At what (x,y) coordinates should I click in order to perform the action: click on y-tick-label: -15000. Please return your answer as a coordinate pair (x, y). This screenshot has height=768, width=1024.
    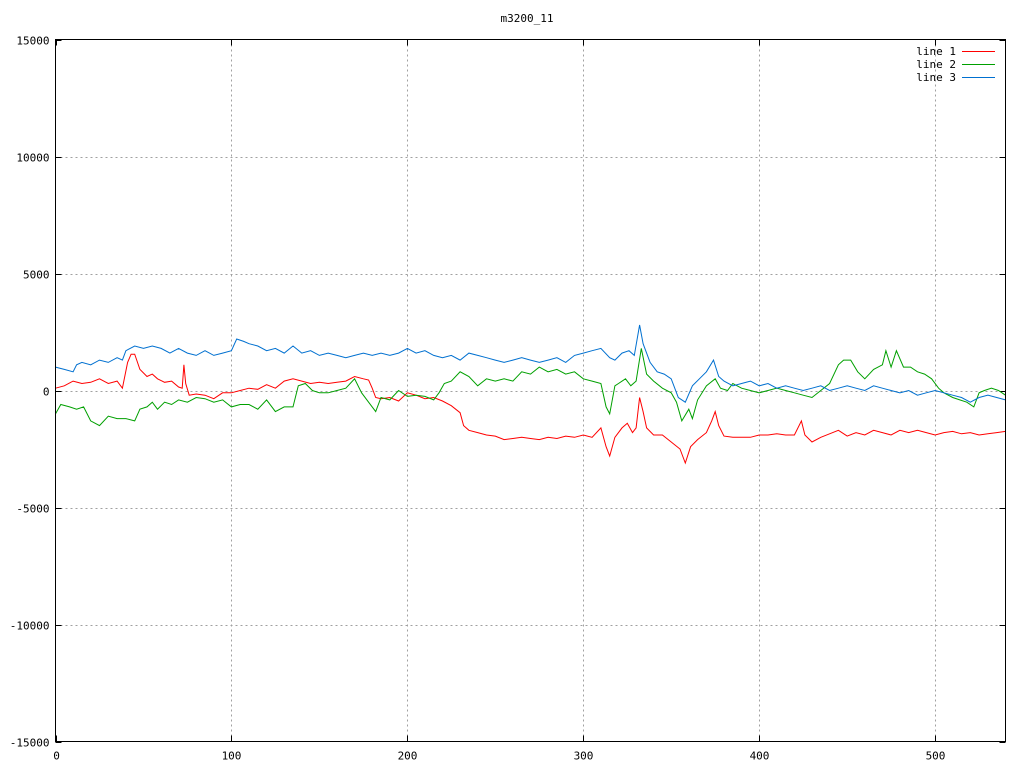
    Looking at the image, I should click on (30, 743).